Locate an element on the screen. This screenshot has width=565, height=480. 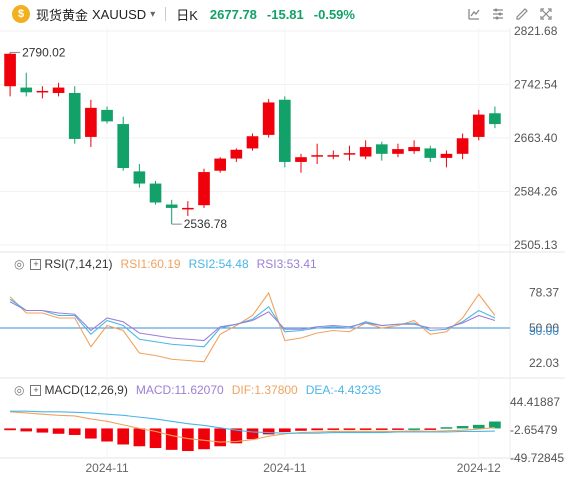
rsi2-line is located at coordinates (252, 323).